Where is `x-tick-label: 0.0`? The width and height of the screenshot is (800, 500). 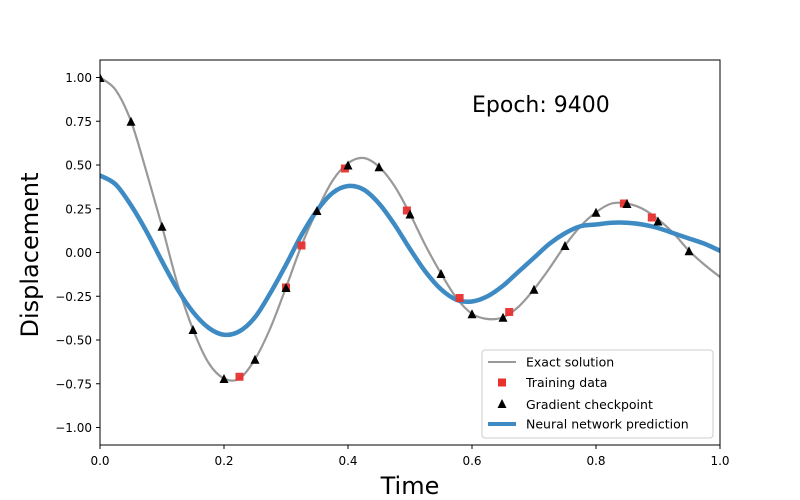 x-tick-label: 0.0 is located at coordinates (99, 461).